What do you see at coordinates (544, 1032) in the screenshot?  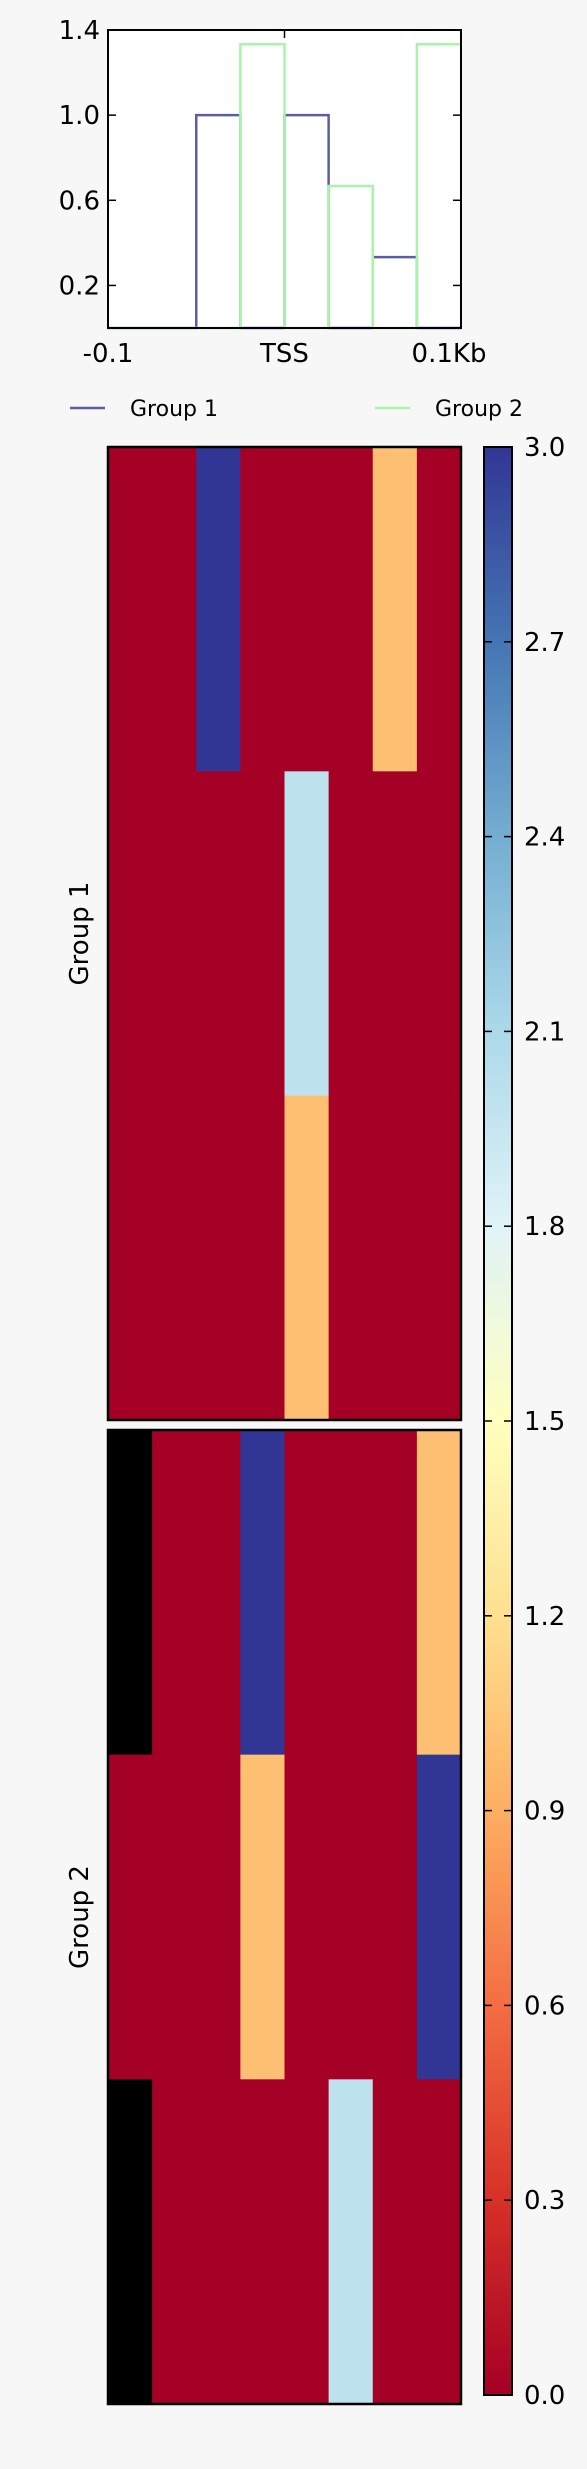 I see `colorbar-tick-label: 2.1` at bounding box center [544, 1032].